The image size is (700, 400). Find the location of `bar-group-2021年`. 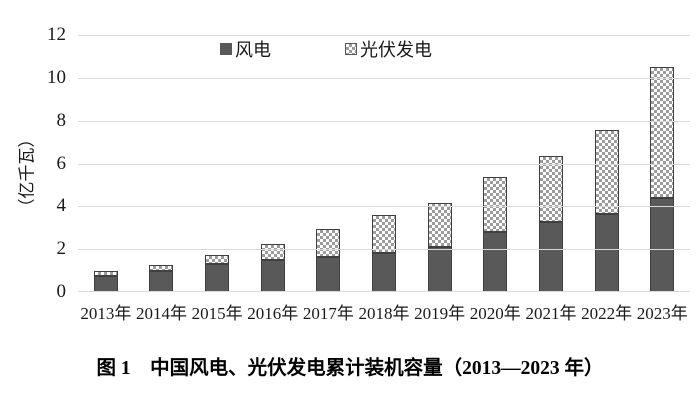

bar-group-2021年 is located at coordinates (551, 163).